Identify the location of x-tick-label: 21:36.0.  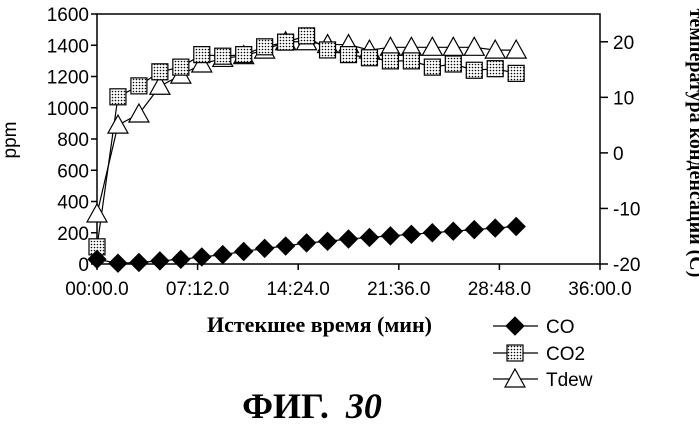
(398, 289).